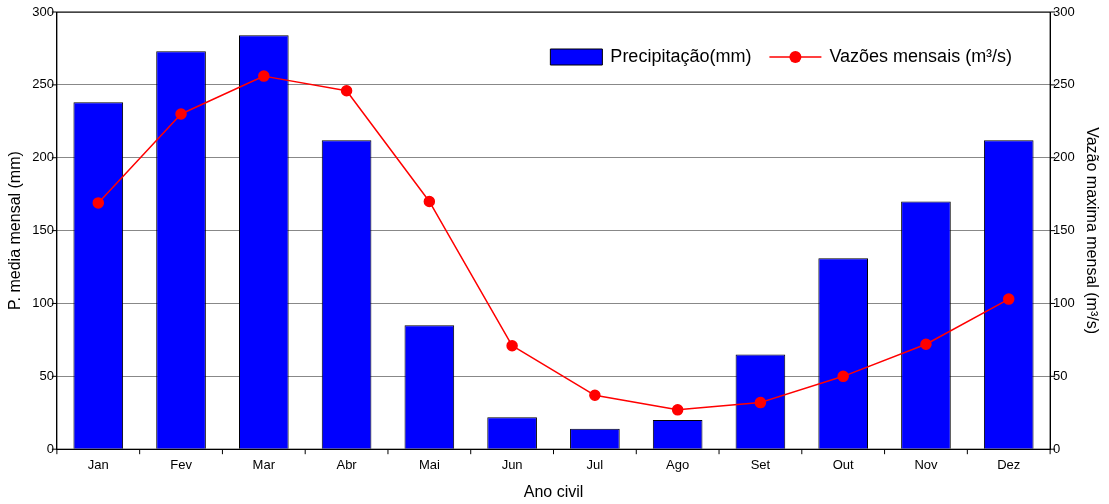  What do you see at coordinates (15, 231) in the screenshot?
I see `y-axis-title: P. media mensal (mm)` at bounding box center [15, 231].